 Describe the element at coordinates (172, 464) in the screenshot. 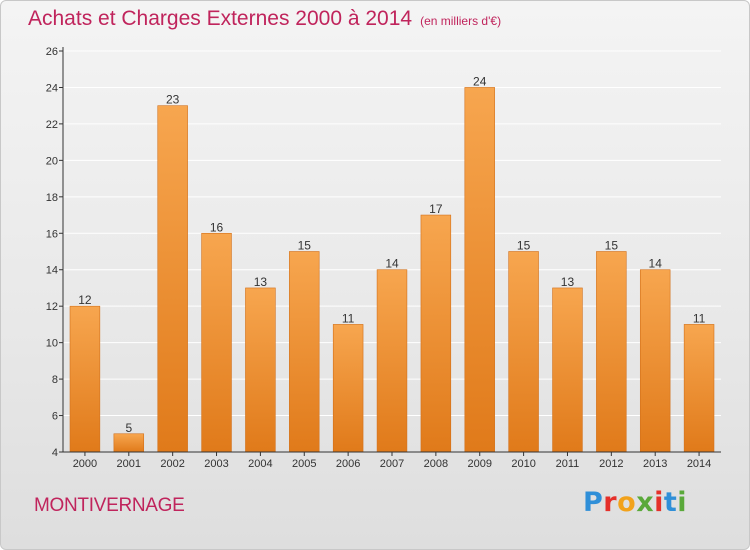

I see `x-tick-label: 2002` at that location.